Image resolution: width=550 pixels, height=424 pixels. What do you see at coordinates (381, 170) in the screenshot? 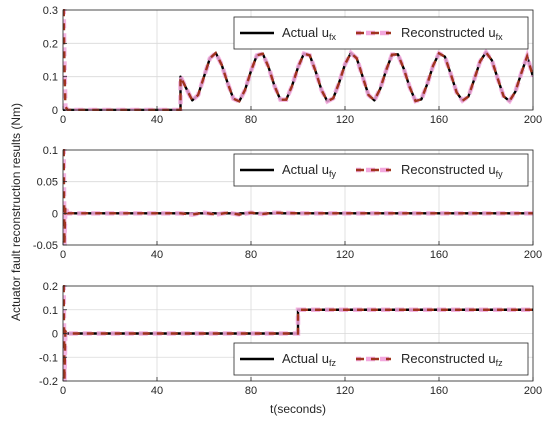
I see `legend: Actual ufy Reconstructed ufy` at bounding box center [381, 170].